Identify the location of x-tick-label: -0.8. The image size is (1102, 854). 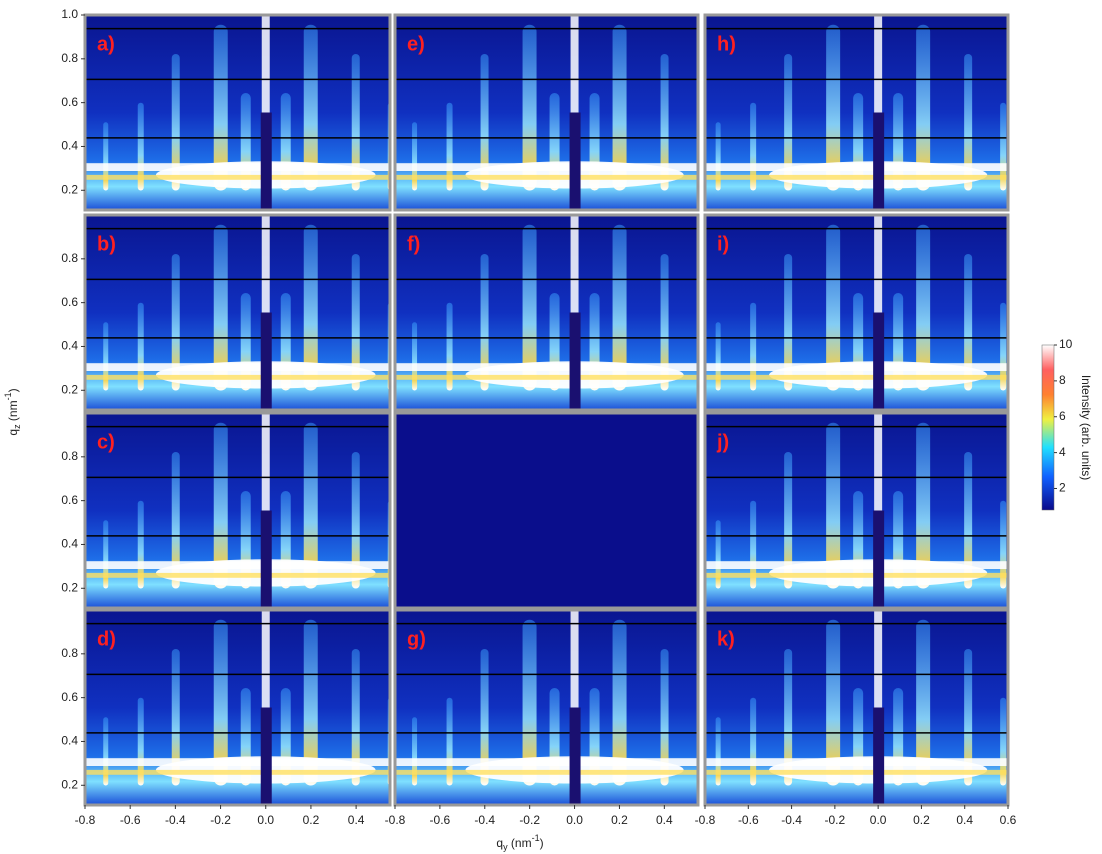
(85, 820).